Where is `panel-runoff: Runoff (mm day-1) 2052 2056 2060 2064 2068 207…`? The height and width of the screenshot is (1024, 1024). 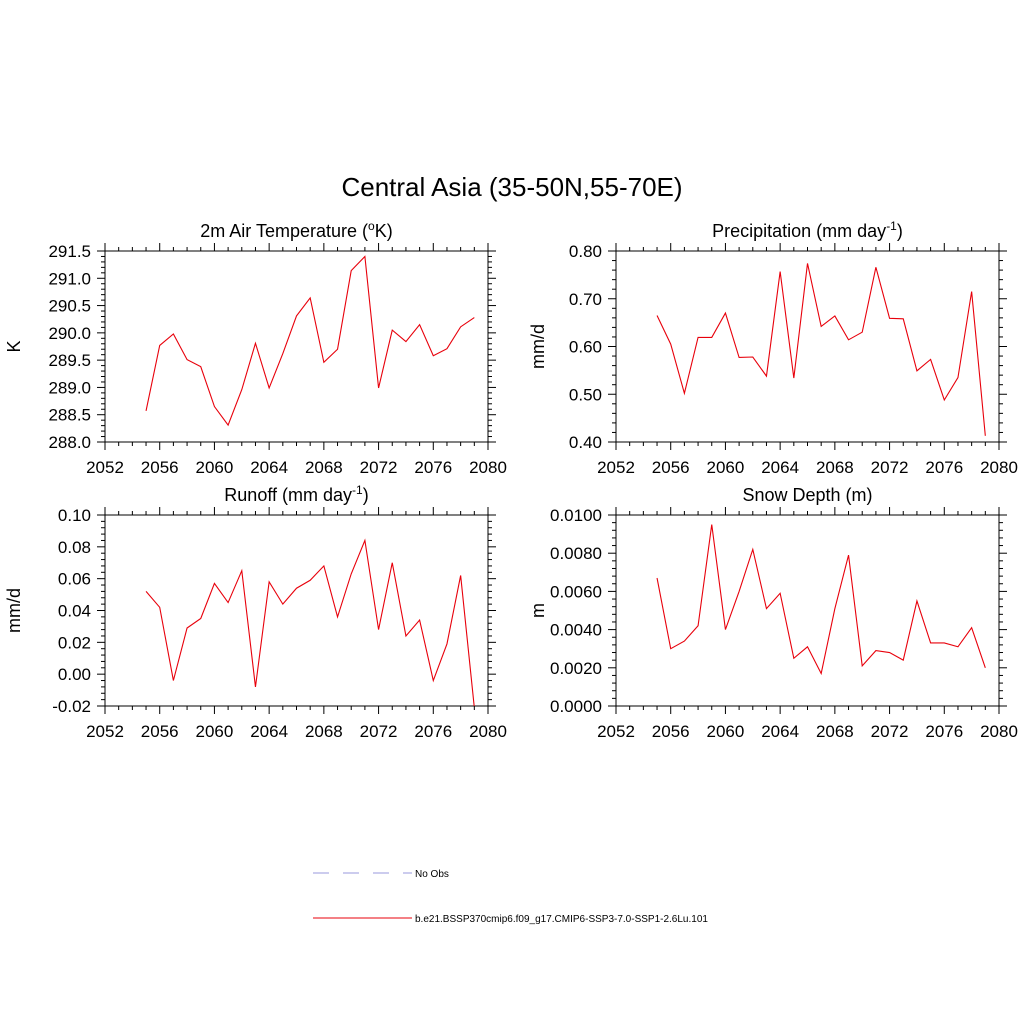 panel-runoff: Runoff (mm day-1) 2052 2056 2060 2064 2068 207… is located at coordinates (255, 612).